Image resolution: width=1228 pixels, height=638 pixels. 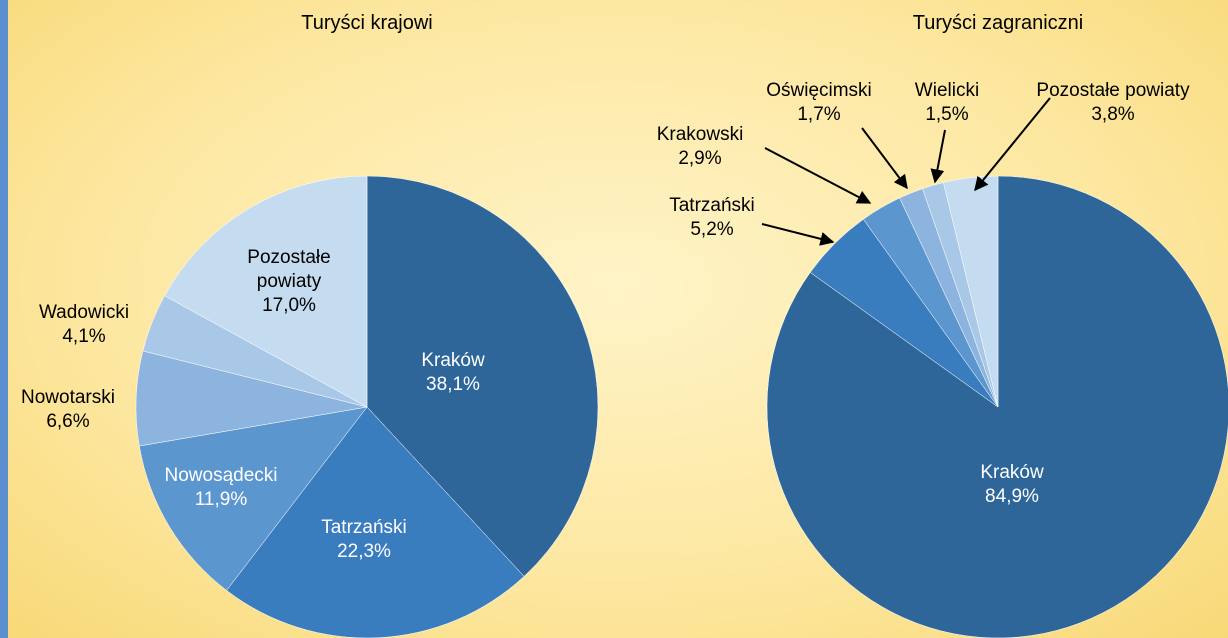 What do you see at coordinates (1112, 103) in the screenshot?
I see `slice-label: Pozostałe powiaty 3,8%` at bounding box center [1112, 103].